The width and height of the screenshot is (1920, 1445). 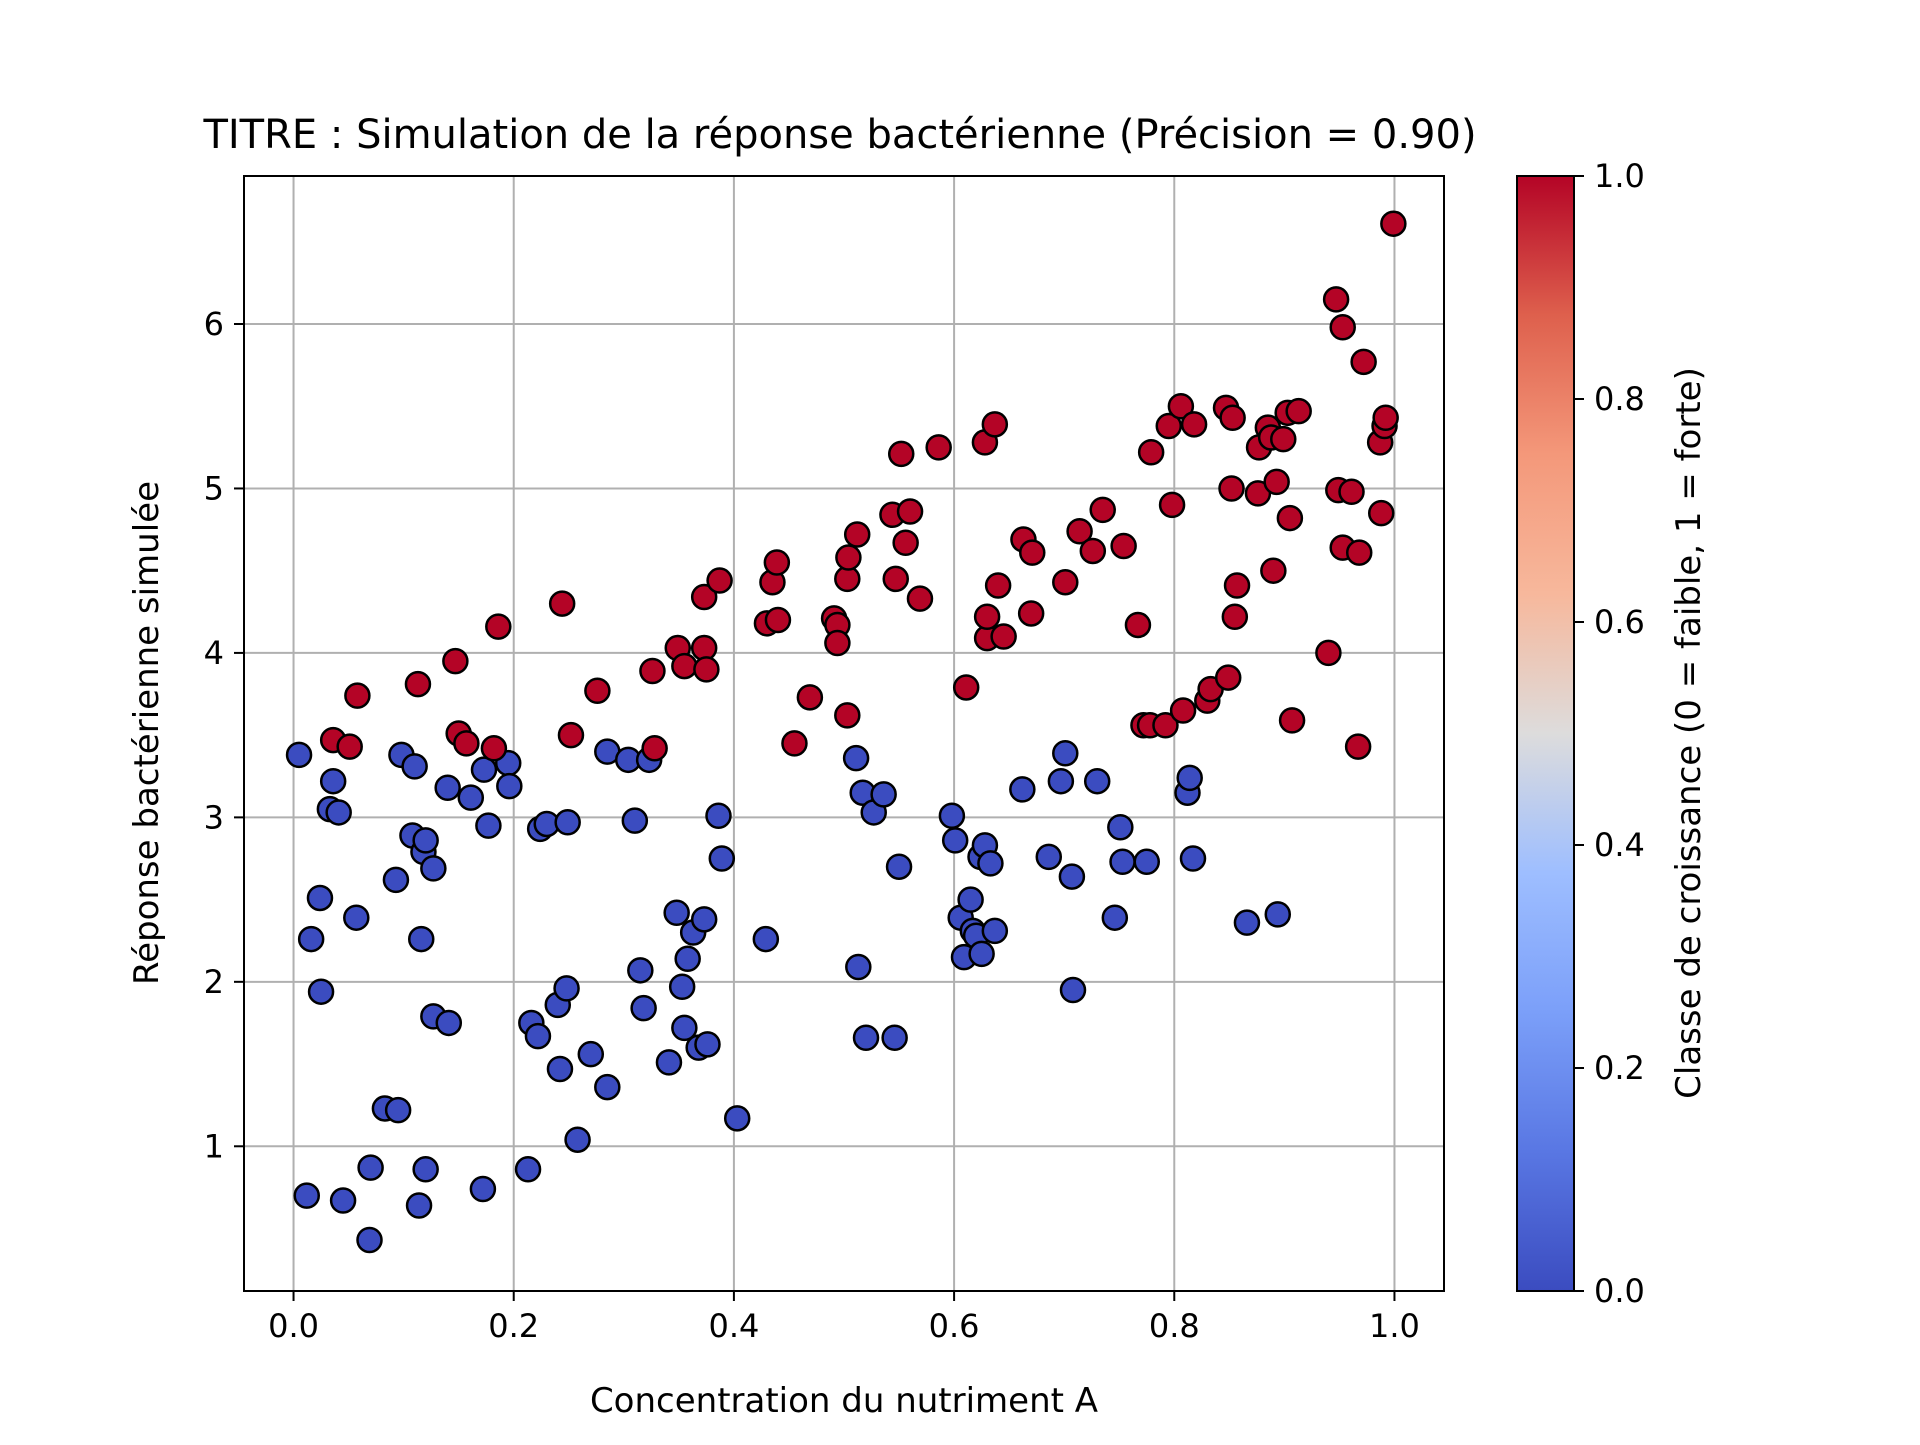 What do you see at coordinates (954, 1326) in the screenshot?
I see `x-tick-label: 0.6` at bounding box center [954, 1326].